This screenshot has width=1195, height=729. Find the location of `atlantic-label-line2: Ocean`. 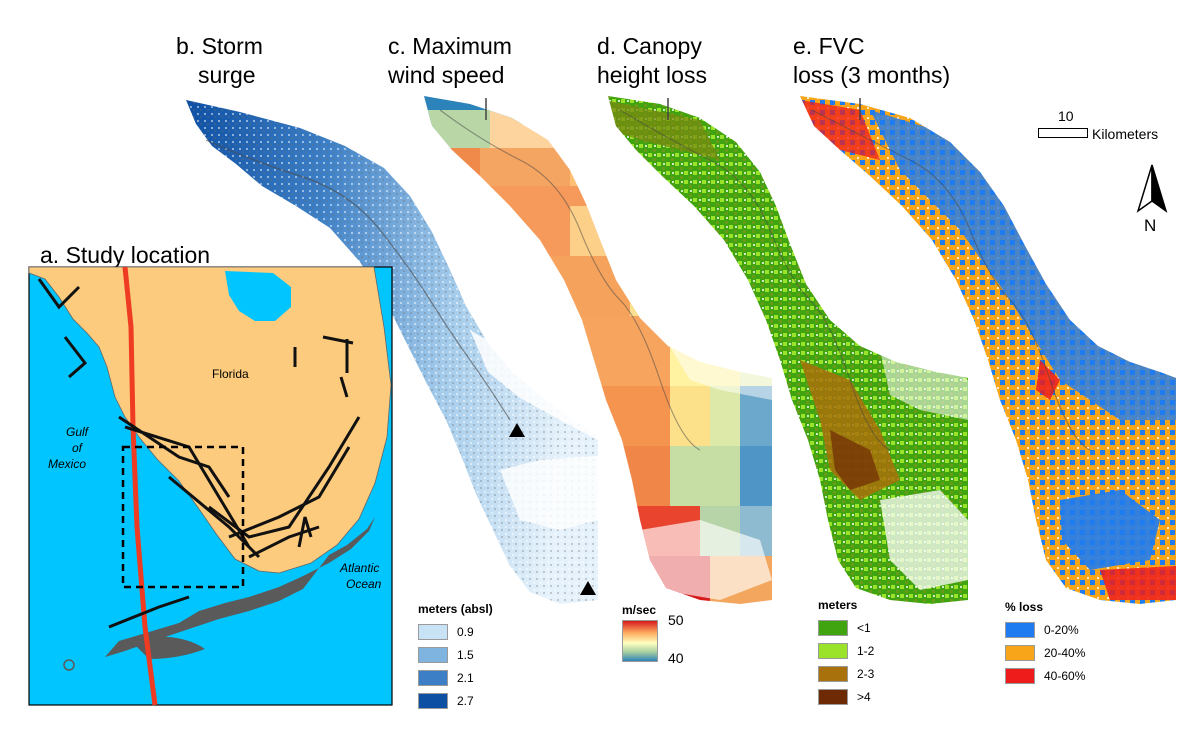

atlantic-label-line2: Ocean is located at coordinates (364, 584).